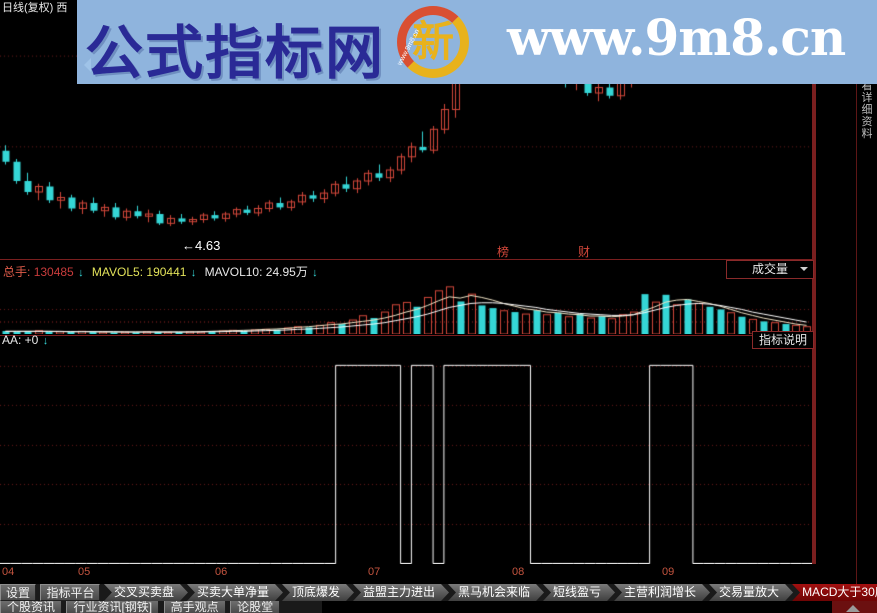 This screenshot has width=877, height=613. I want to click on volume-canvas, so click(406, 309).